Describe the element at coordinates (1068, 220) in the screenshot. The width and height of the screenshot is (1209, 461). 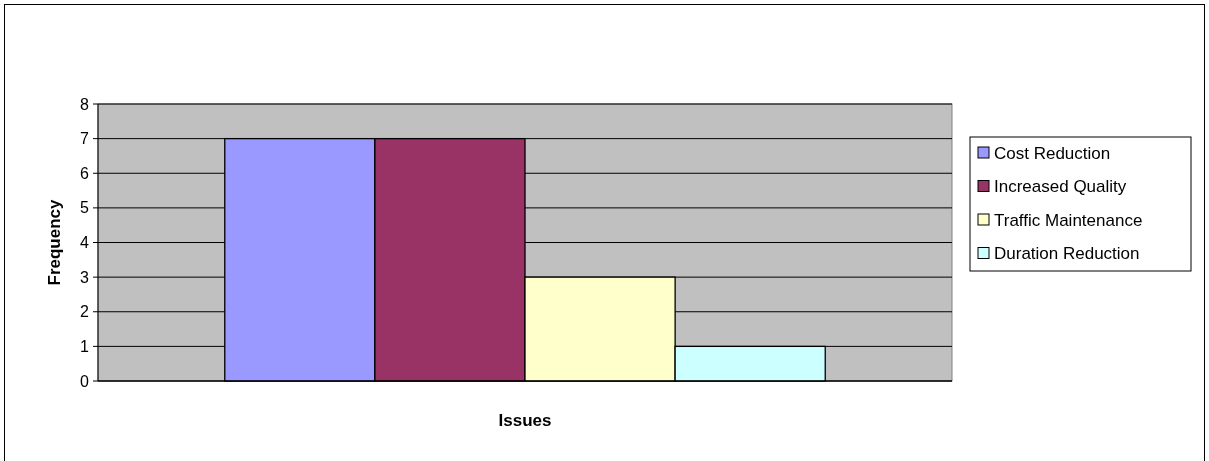
I see `legend-label: Traffic Maintenance` at that location.